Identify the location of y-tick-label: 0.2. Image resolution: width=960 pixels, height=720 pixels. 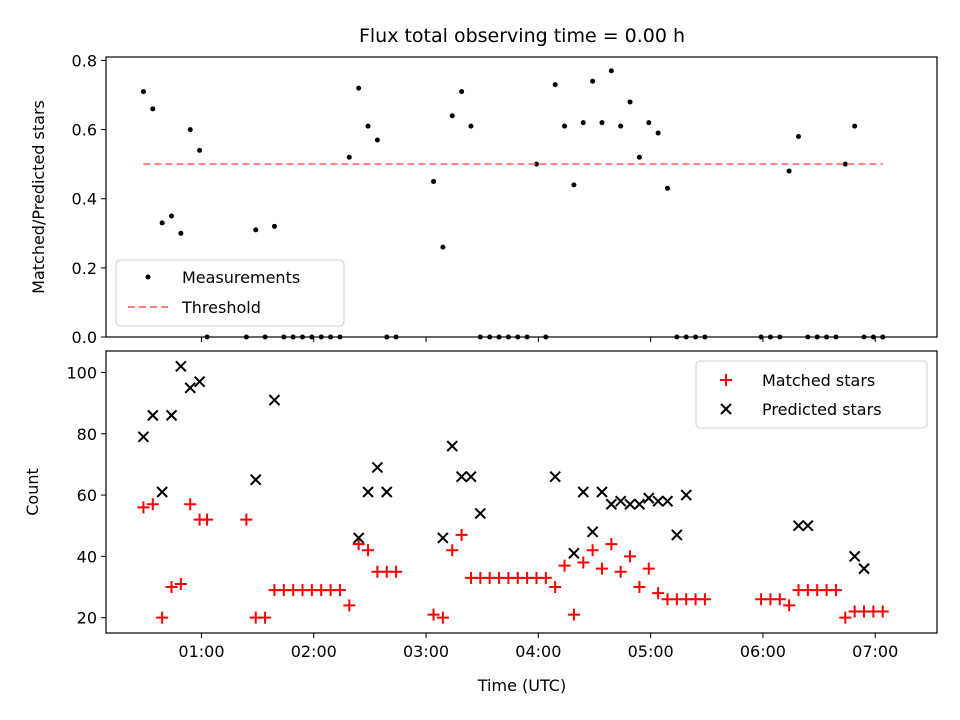
(84, 268).